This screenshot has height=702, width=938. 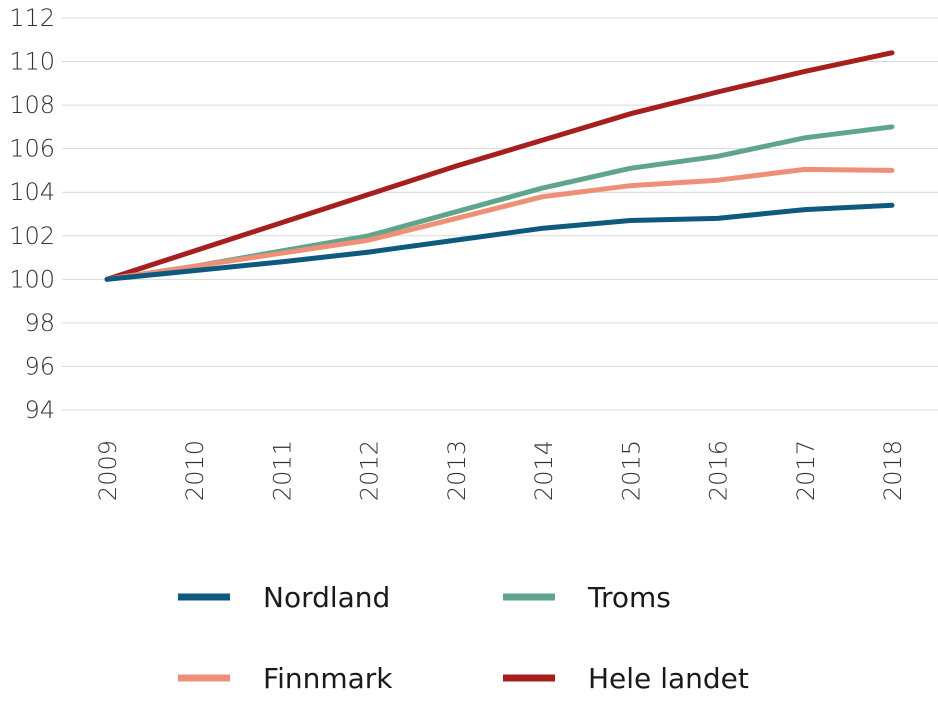 What do you see at coordinates (32, 149) in the screenshot?
I see `y-tick-label: 106` at bounding box center [32, 149].